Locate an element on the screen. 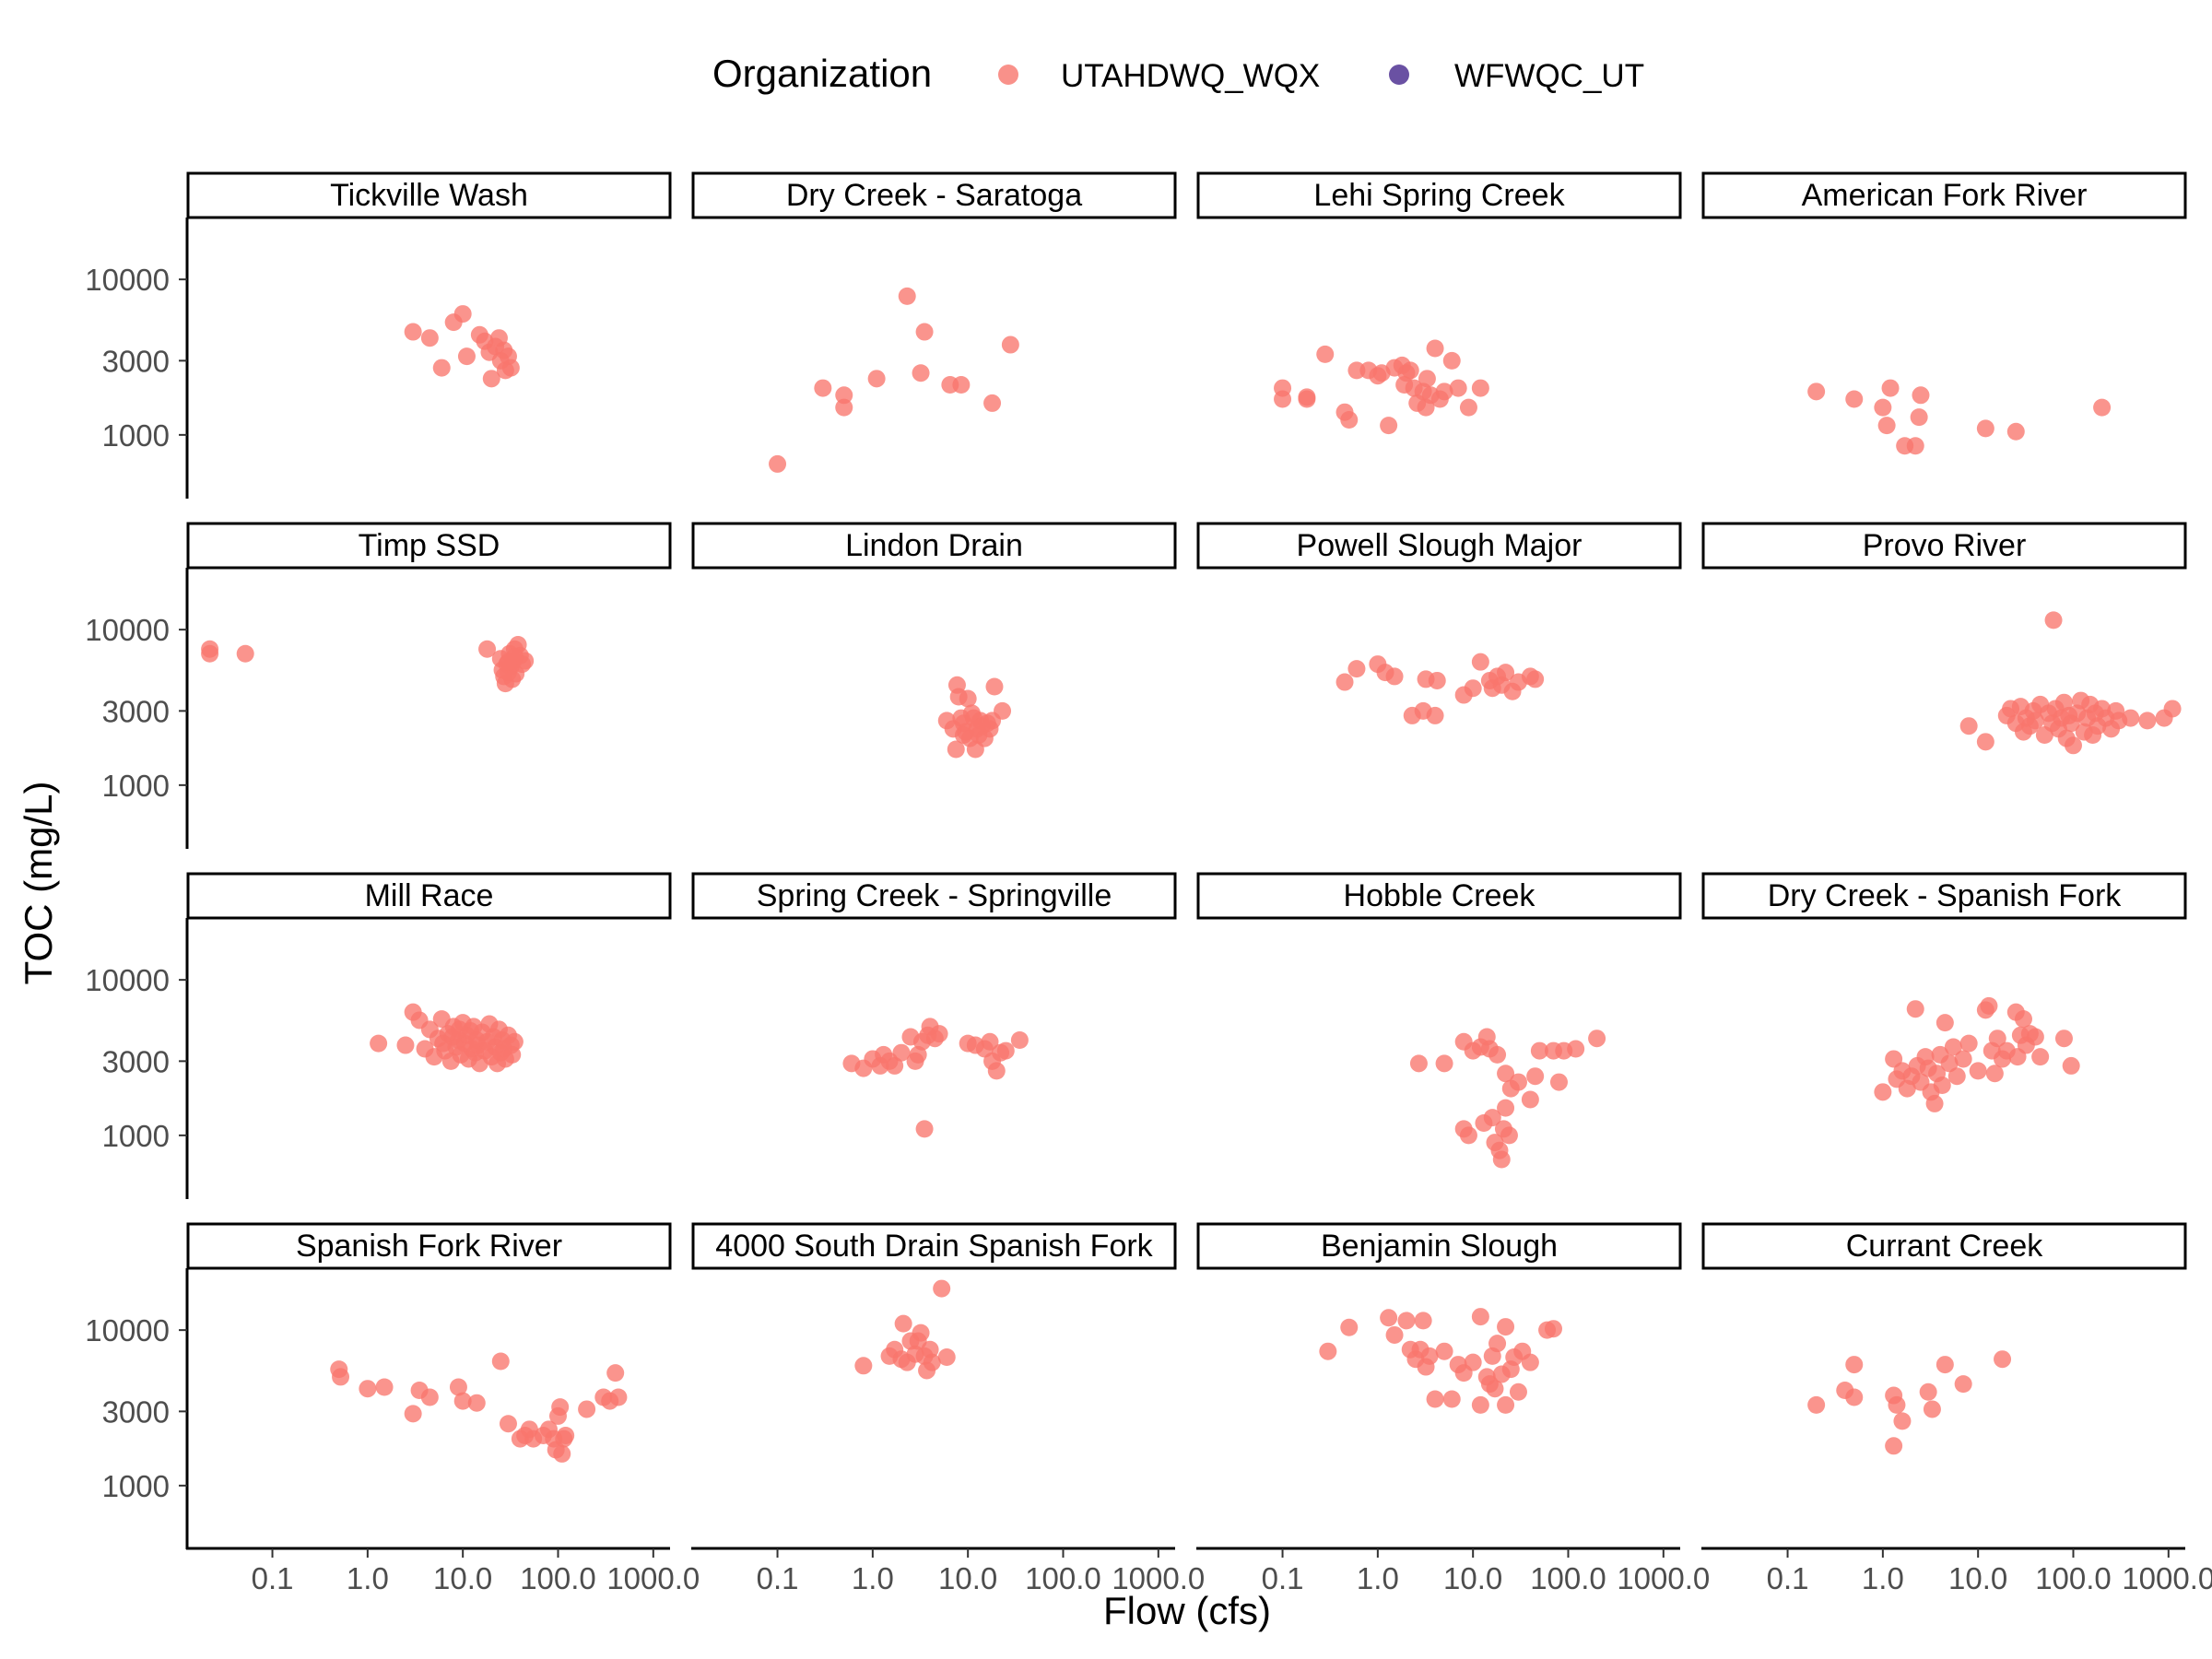  facet-panel: Spring Creek - Springville is located at coordinates (934, 1005).